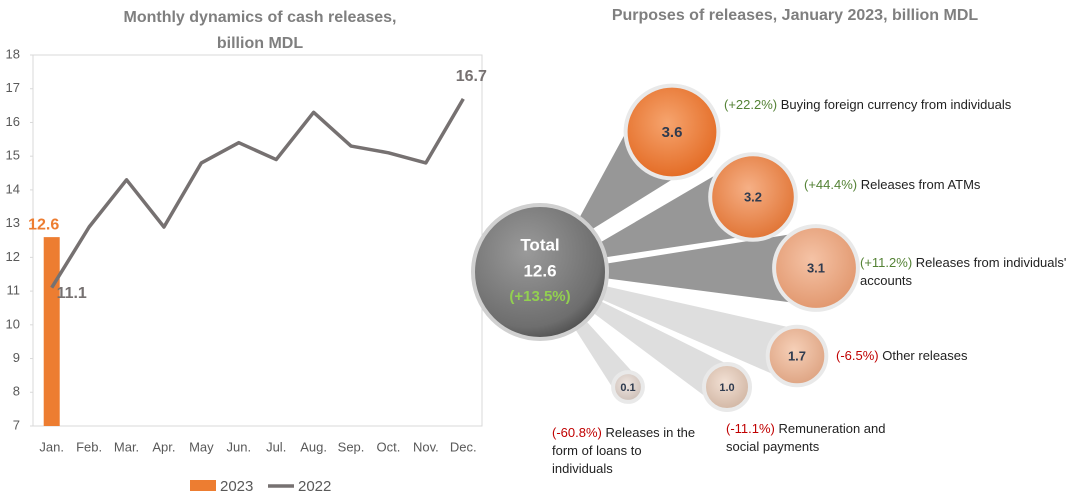  I want to click on y-tick-label: 8, so click(16, 391).